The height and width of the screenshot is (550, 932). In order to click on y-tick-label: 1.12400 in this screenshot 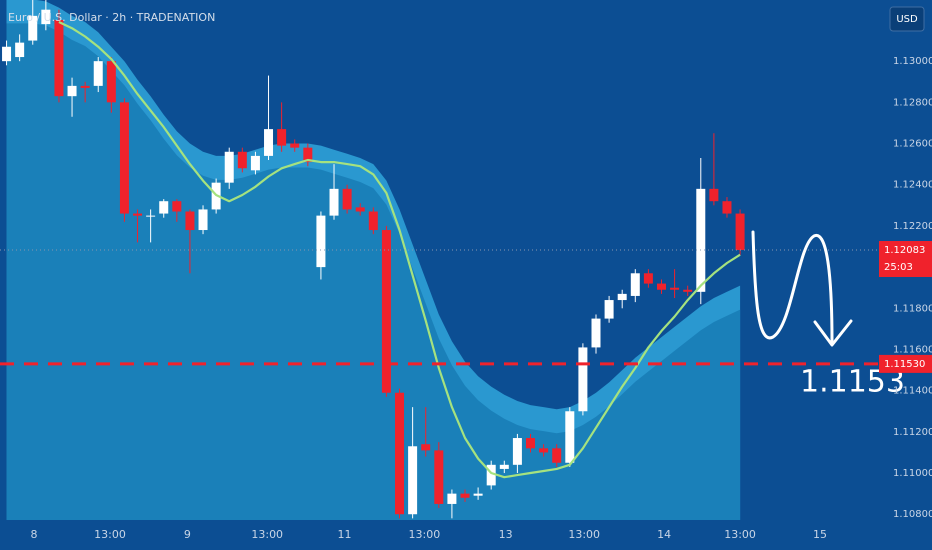, I will do `click(912, 185)`.